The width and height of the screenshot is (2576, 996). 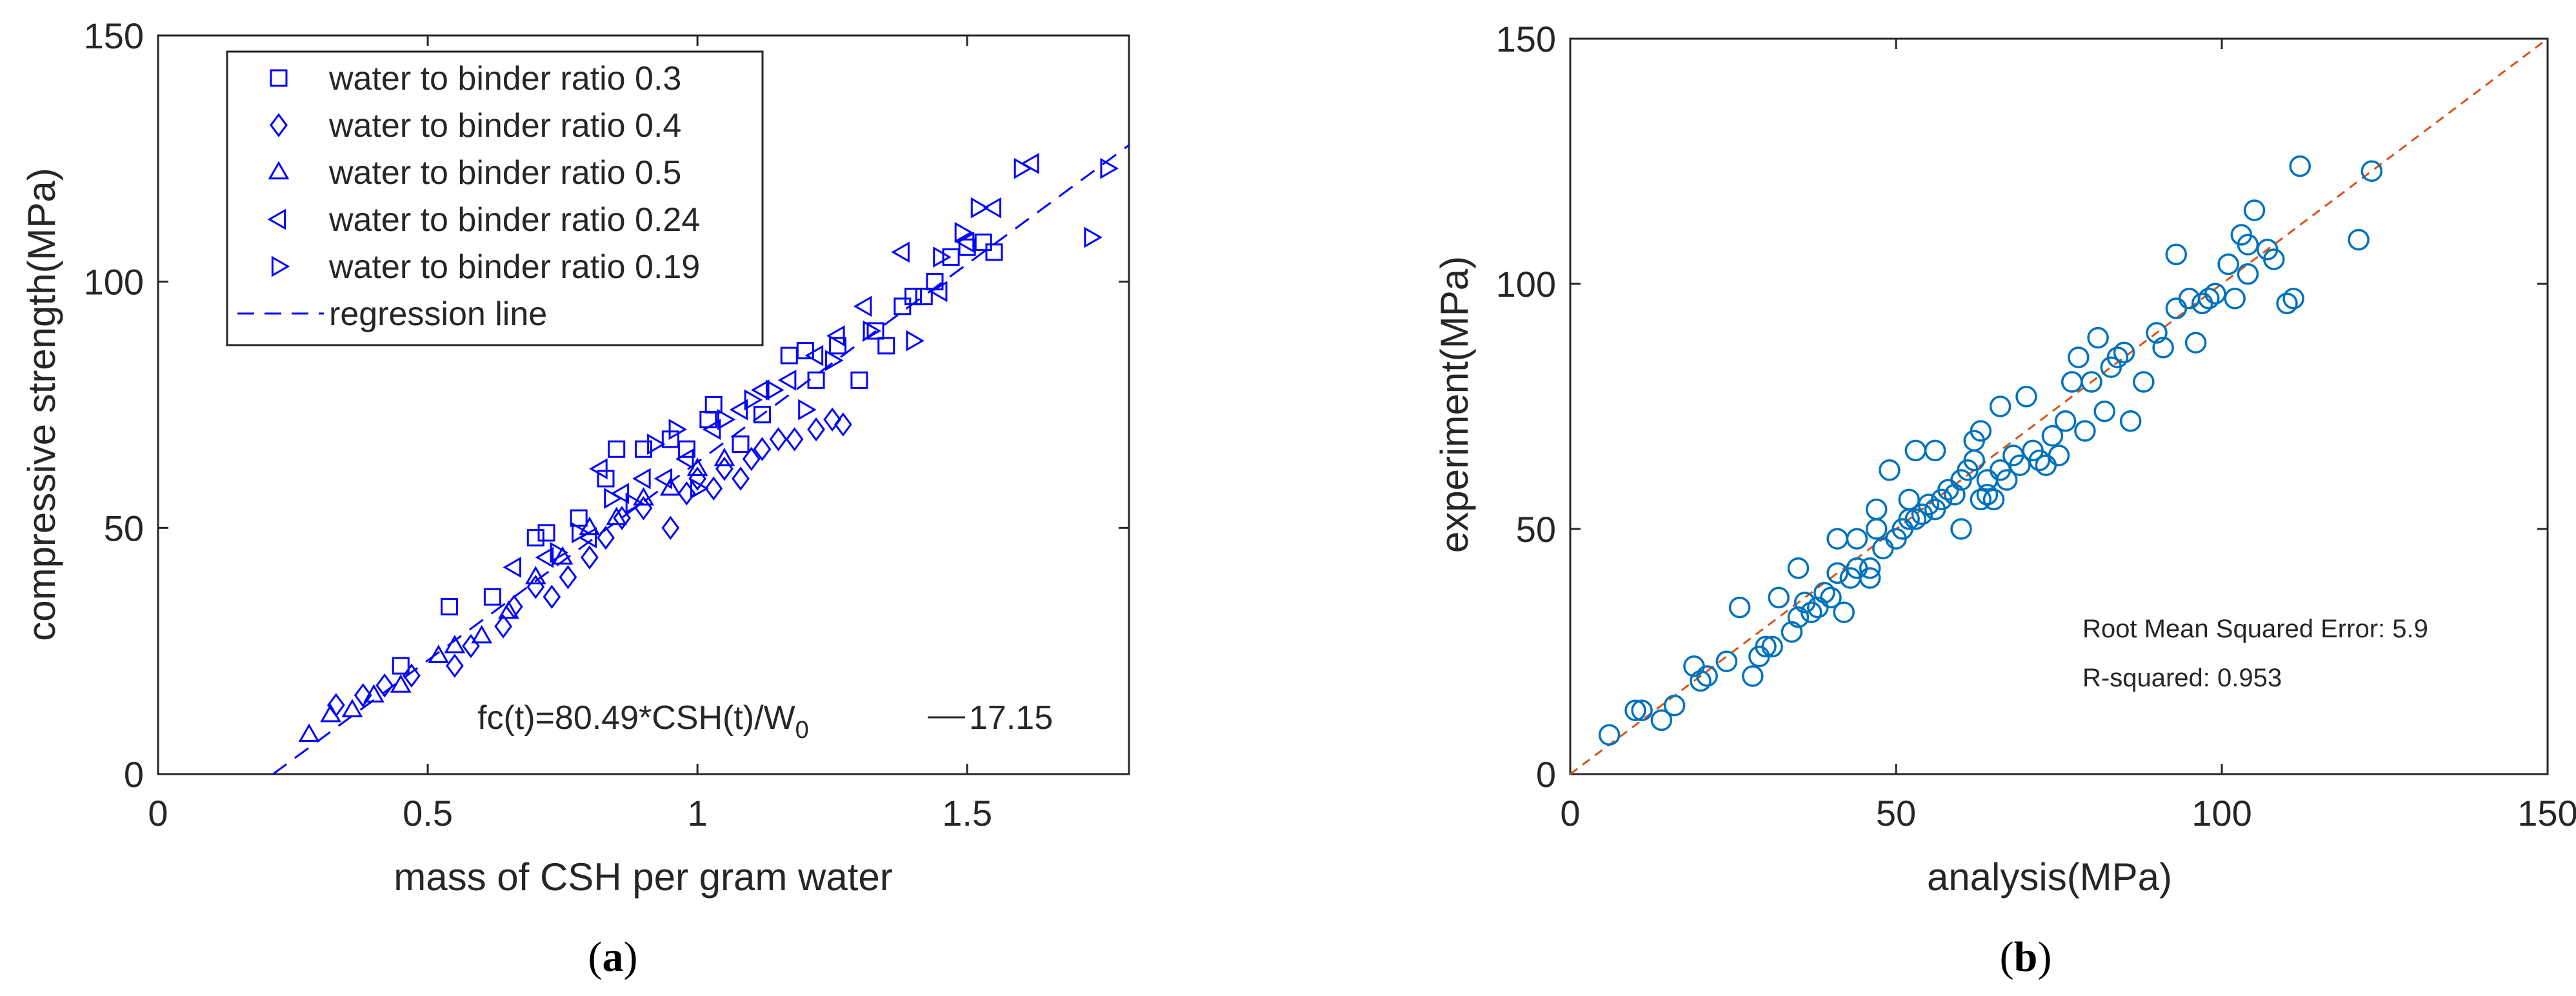 I want to click on panel-b-label: (b), so click(x=2026, y=957).